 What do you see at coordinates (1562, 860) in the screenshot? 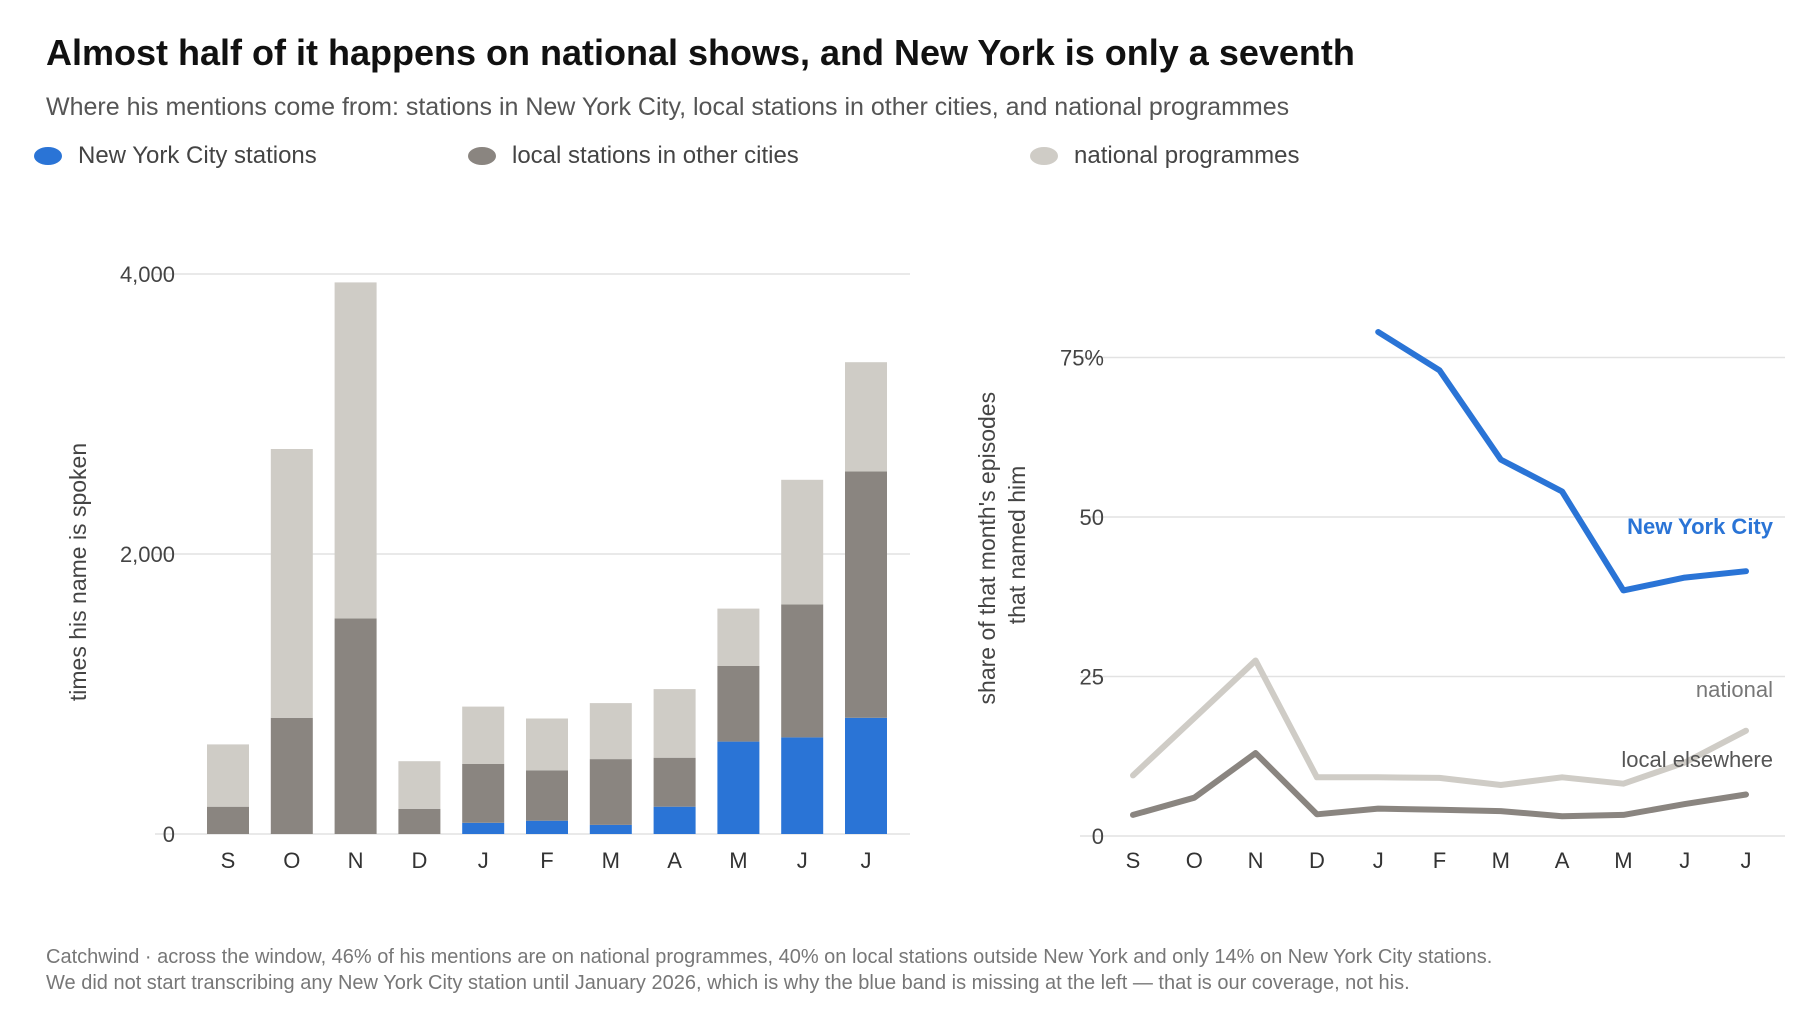
I see `line-x-tick-label: A` at bounding box center [1562, 860].